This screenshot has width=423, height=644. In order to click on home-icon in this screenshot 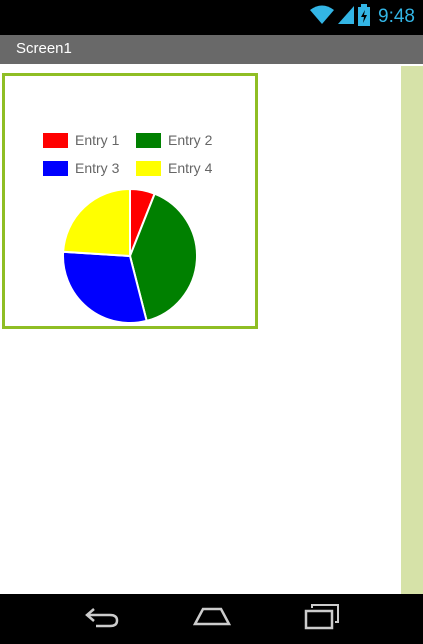, I will do `click(212, 619)`.